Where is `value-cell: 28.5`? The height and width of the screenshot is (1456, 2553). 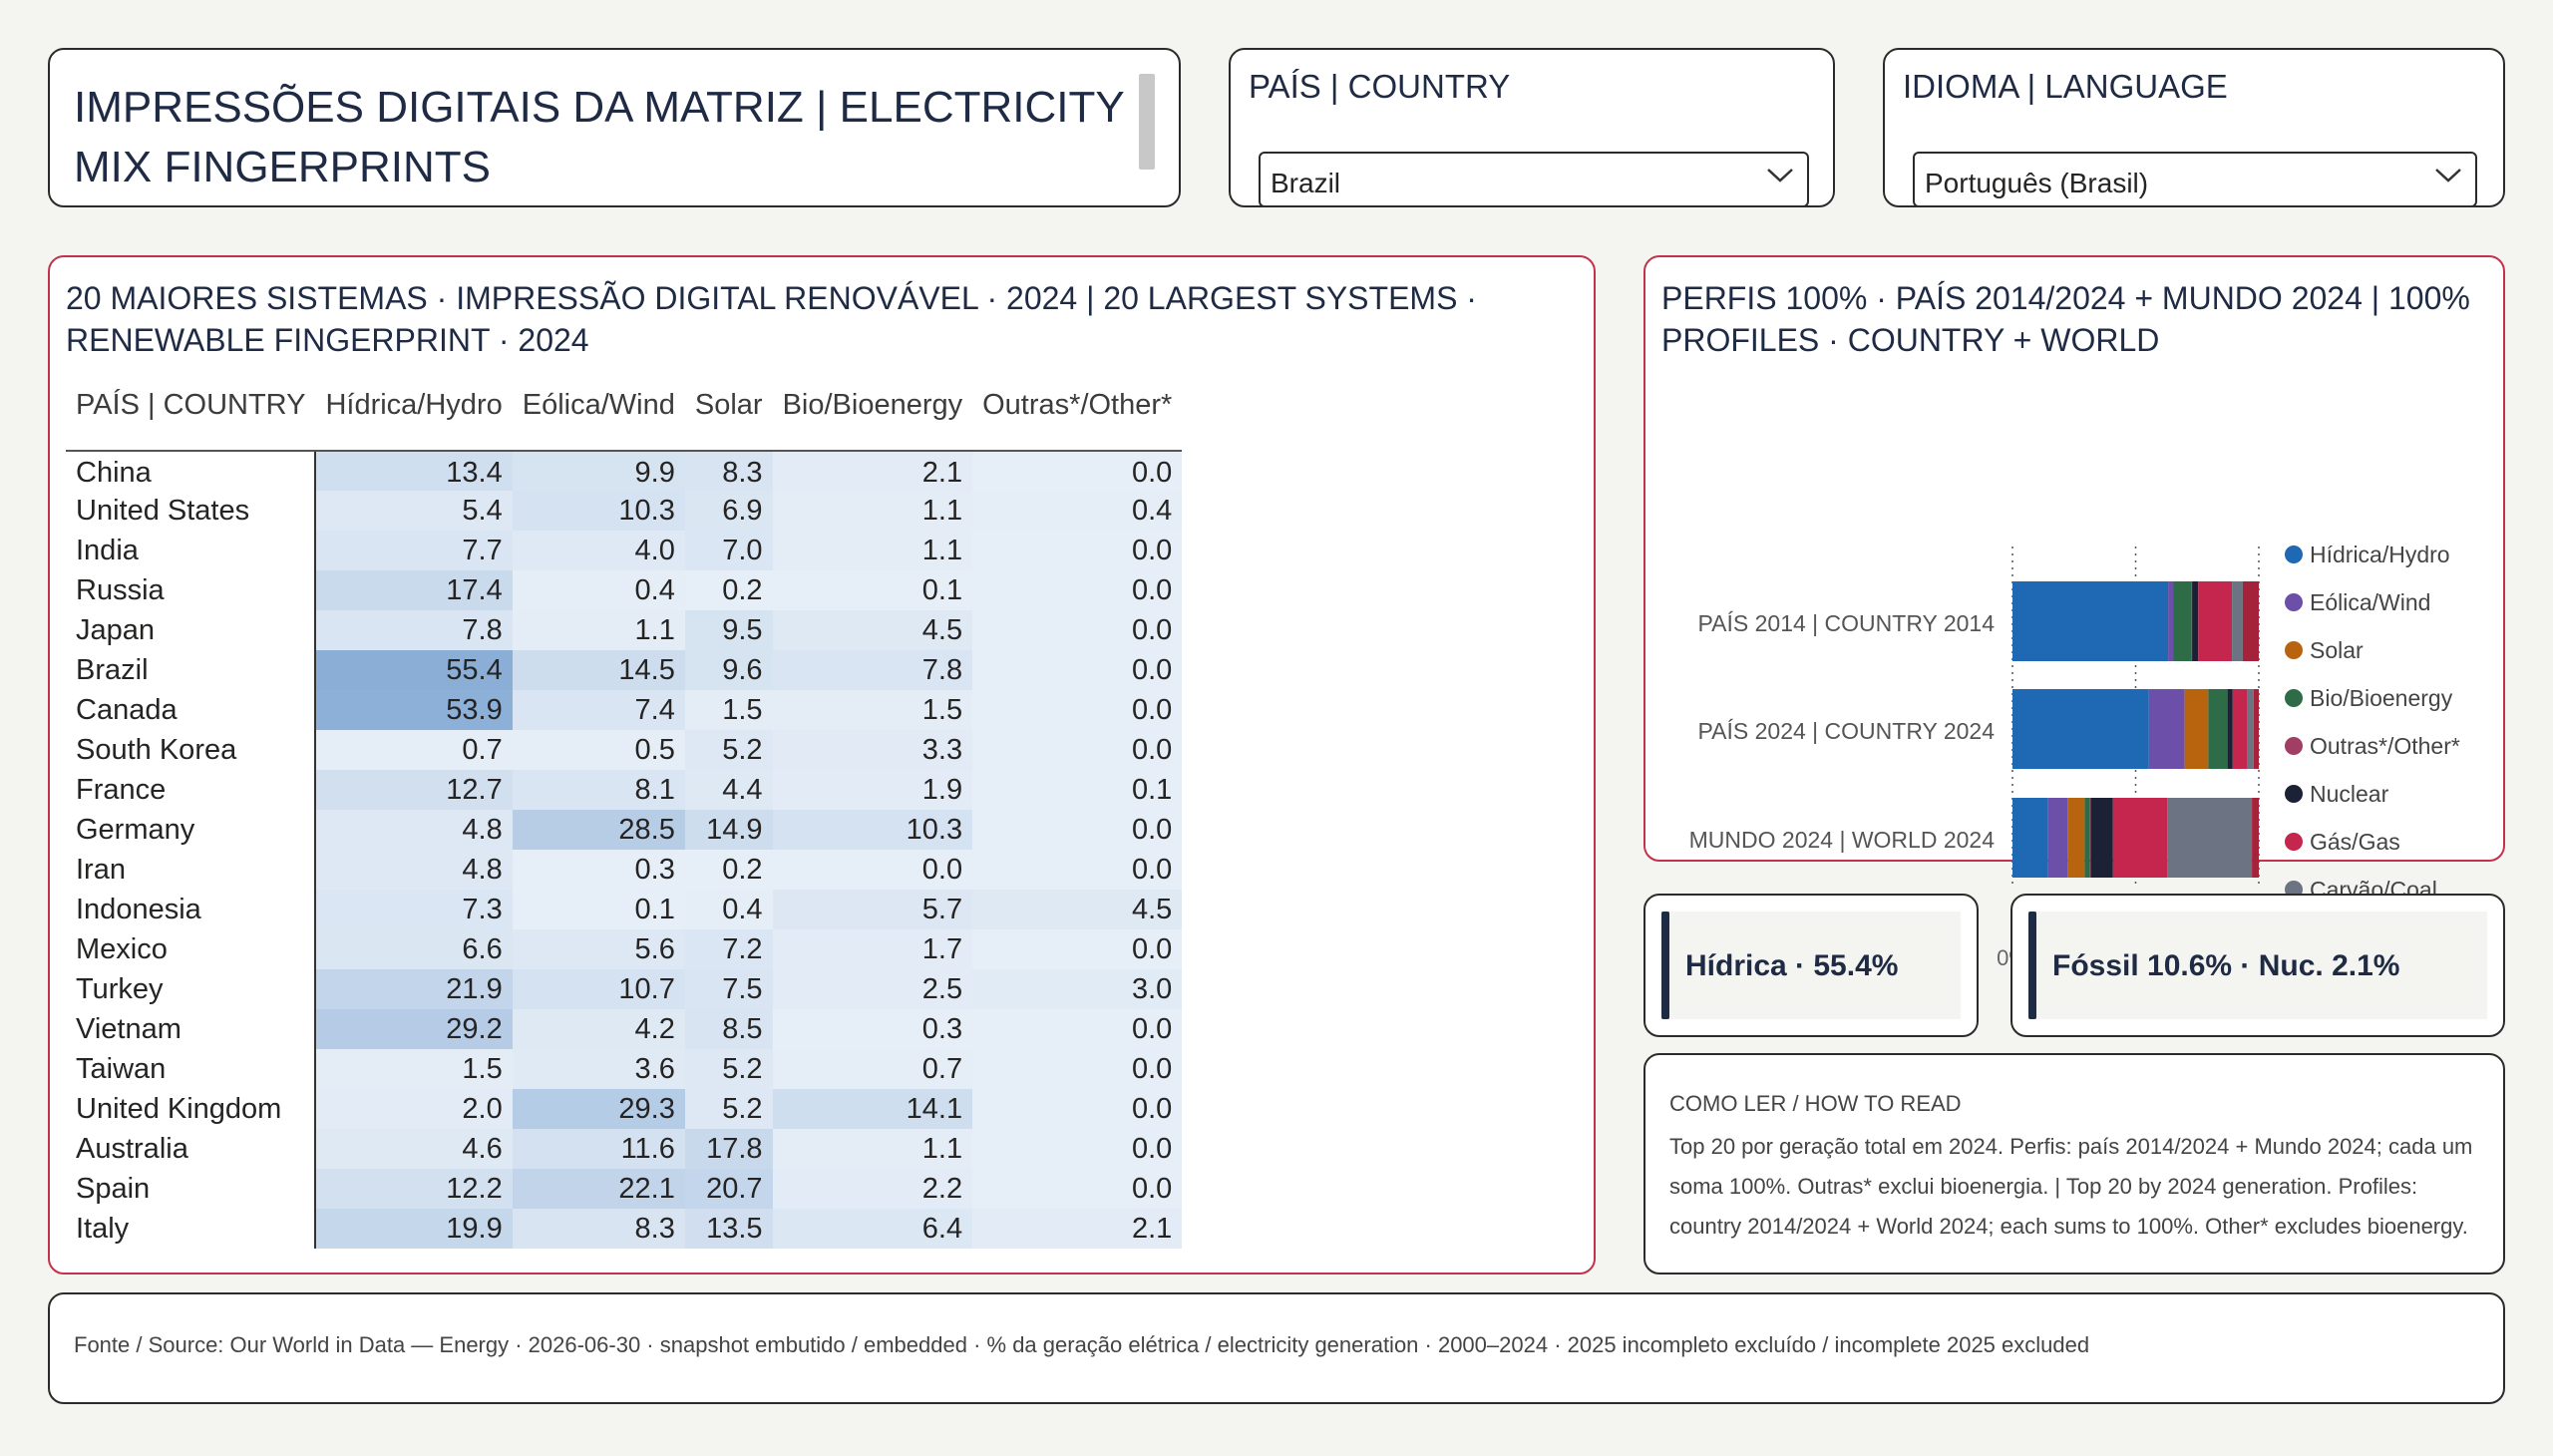 value-cell: 28.5 is located at coordinates (598, 830).